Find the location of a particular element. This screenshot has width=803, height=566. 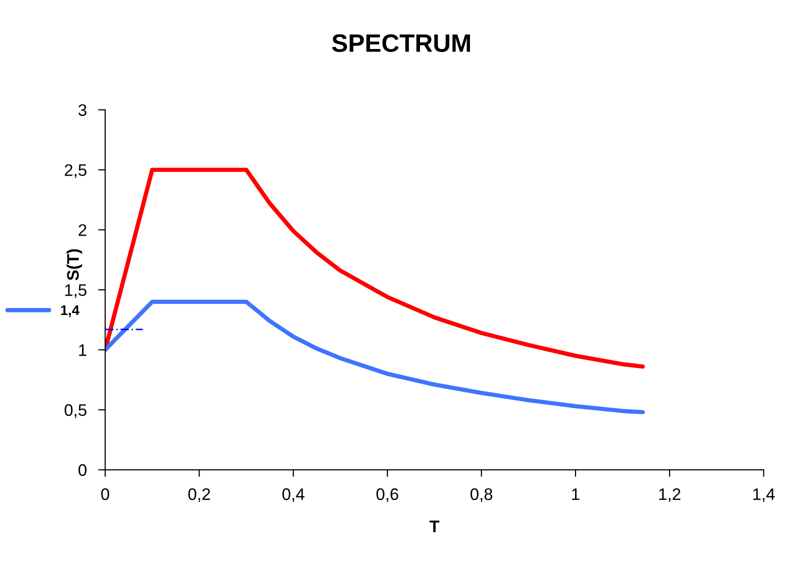

x-tick-label: 1,2 is located at coordinates (669, 495).